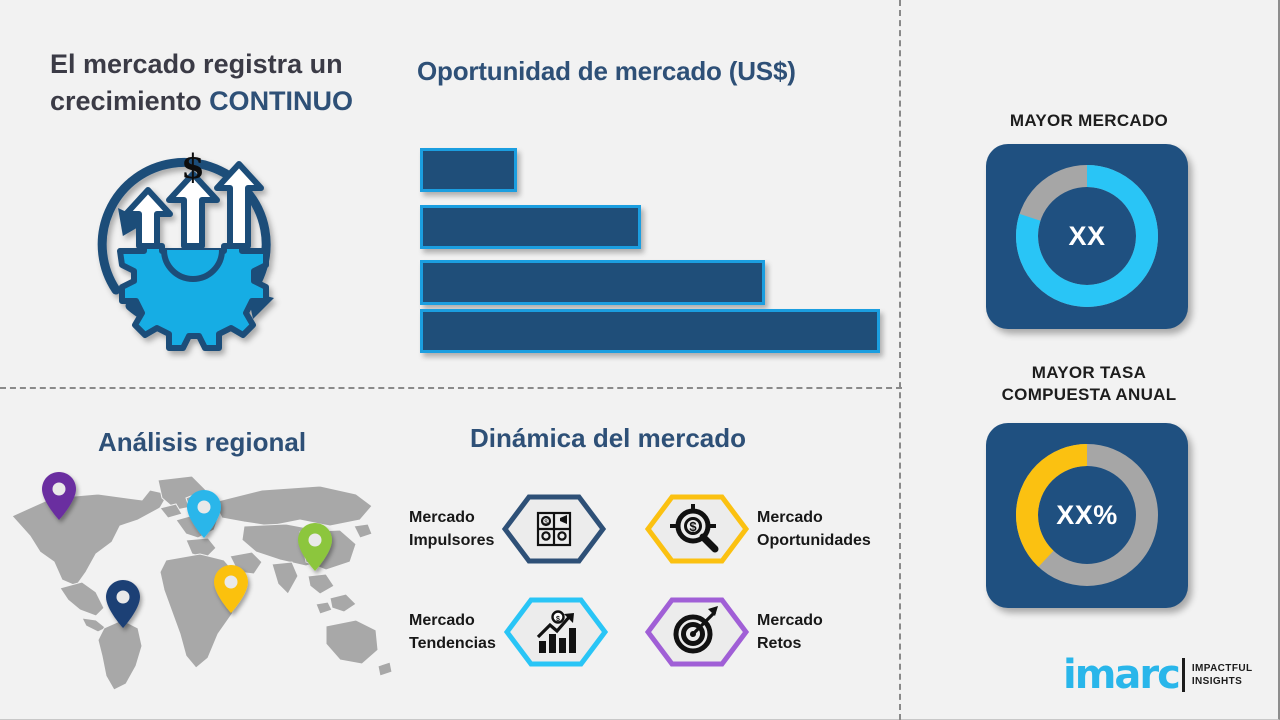 The image size is (1280, 720). I want to click on pin-east-asia, so click(315, 547).